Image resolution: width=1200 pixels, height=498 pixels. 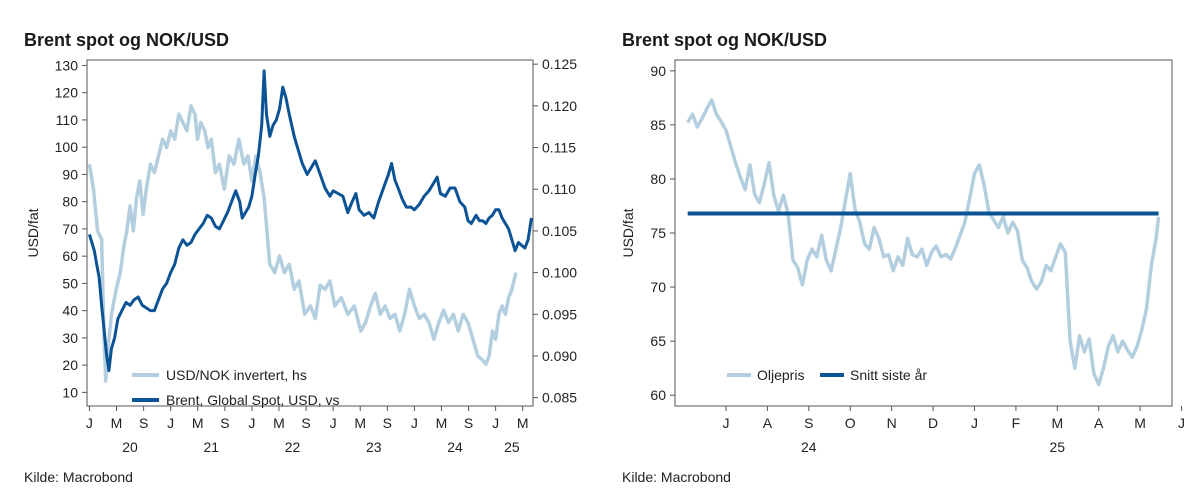 What do you see at coordinates (212, 447) in the screenshot?
I see `x-year-label: 21` at bounding box center [212, 447].